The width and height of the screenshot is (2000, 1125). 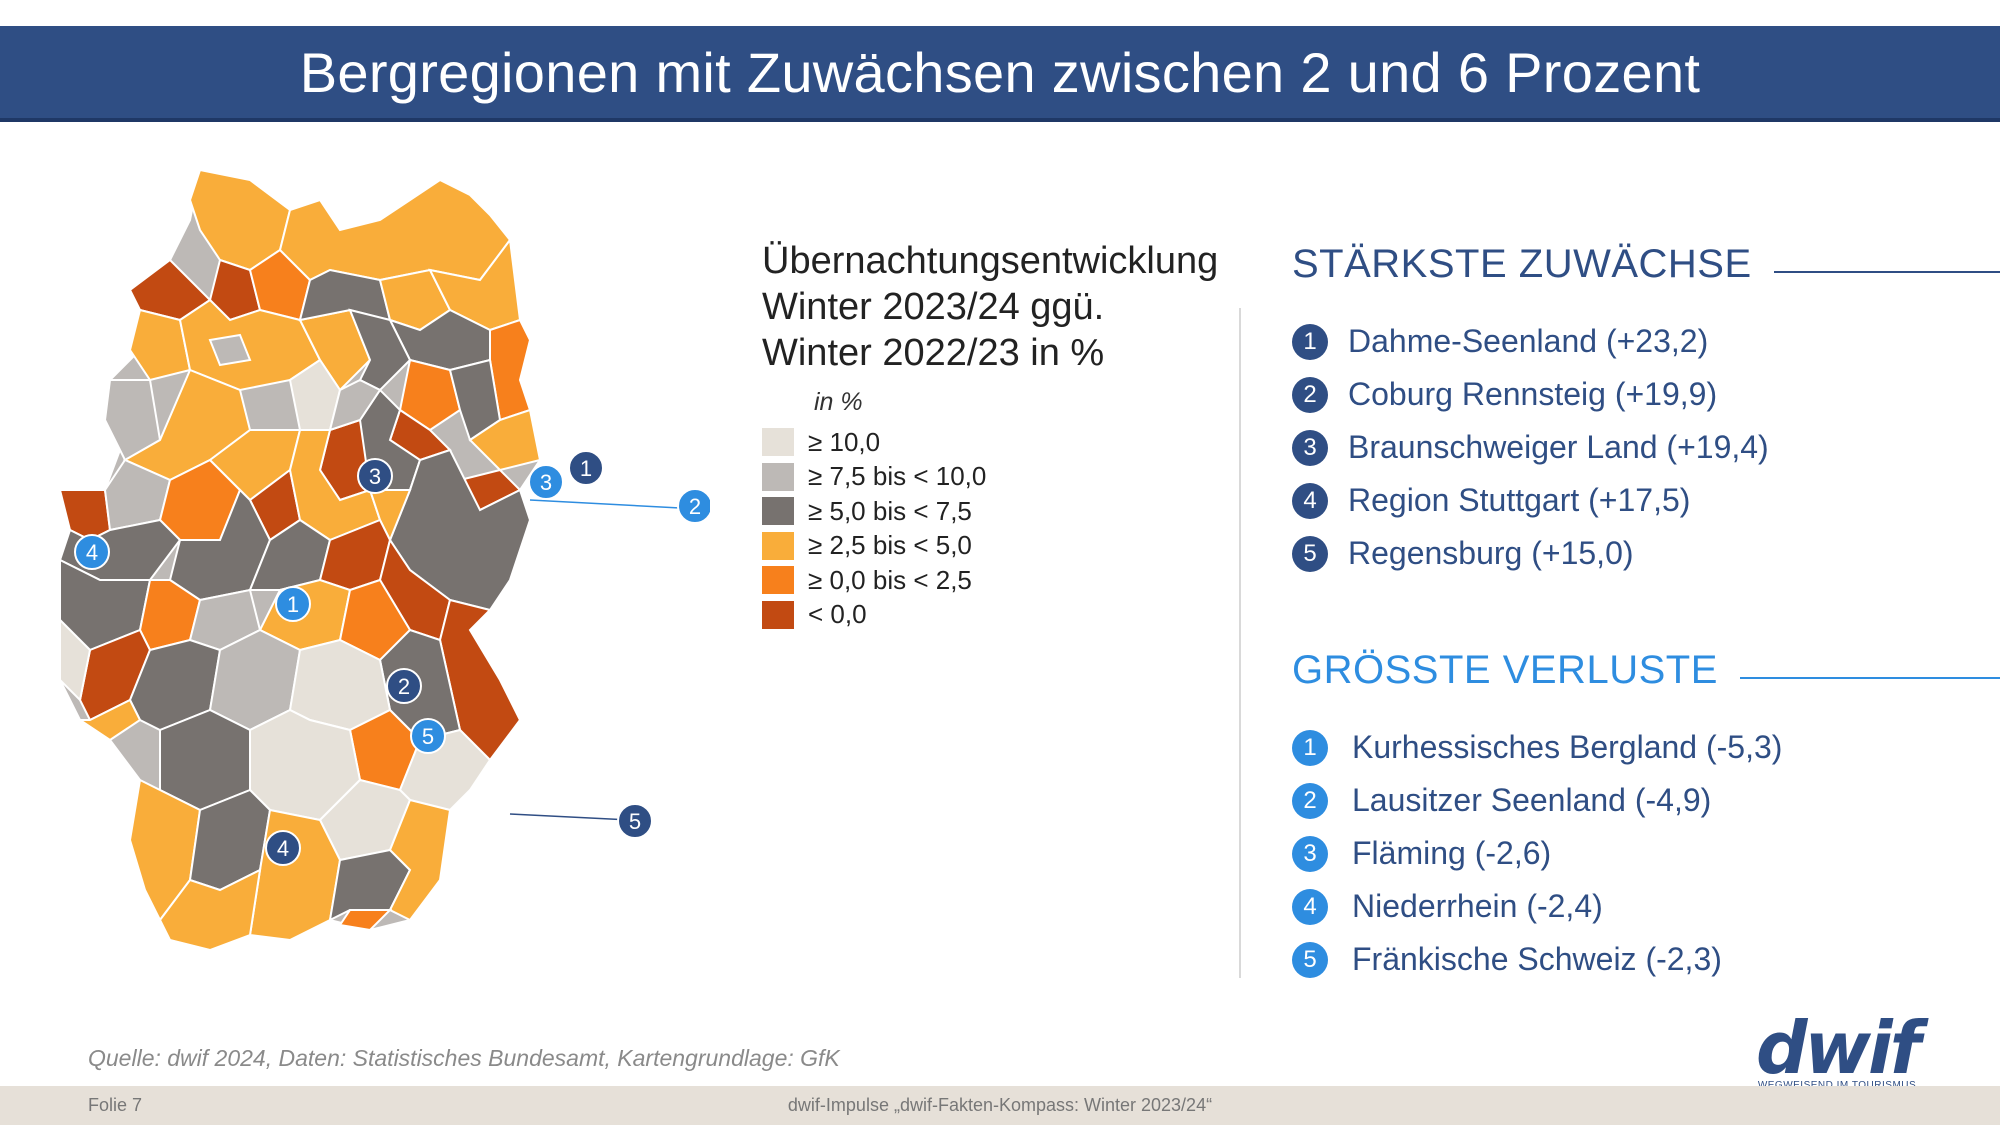 What do you see at coordinates (992, 546) in the screenshot?
I see `legend-item: ≥ 2,5 bis < 5,0` at bounding box center [992, 546].